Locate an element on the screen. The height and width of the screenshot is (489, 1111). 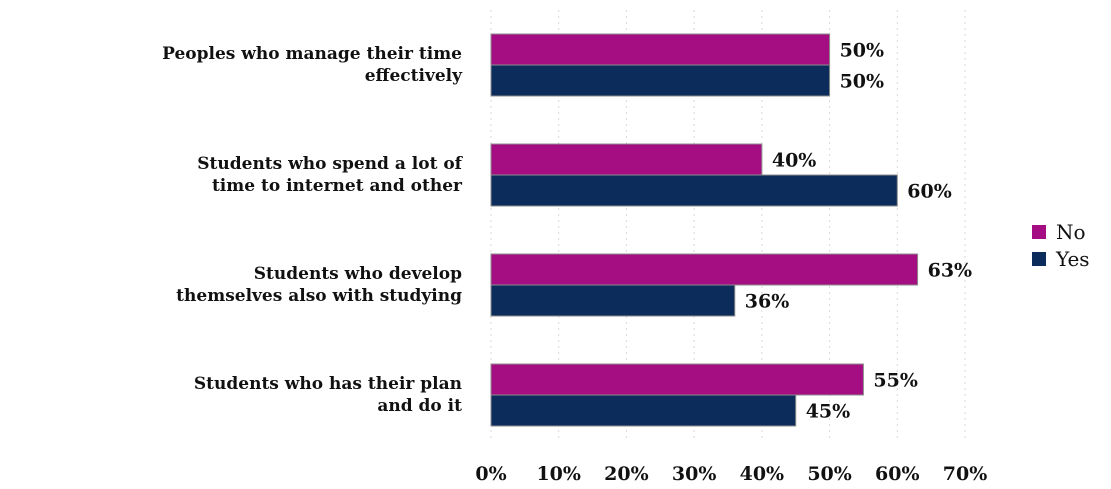
x-tick-label-6: 60% is located at coordinates (897, 474).